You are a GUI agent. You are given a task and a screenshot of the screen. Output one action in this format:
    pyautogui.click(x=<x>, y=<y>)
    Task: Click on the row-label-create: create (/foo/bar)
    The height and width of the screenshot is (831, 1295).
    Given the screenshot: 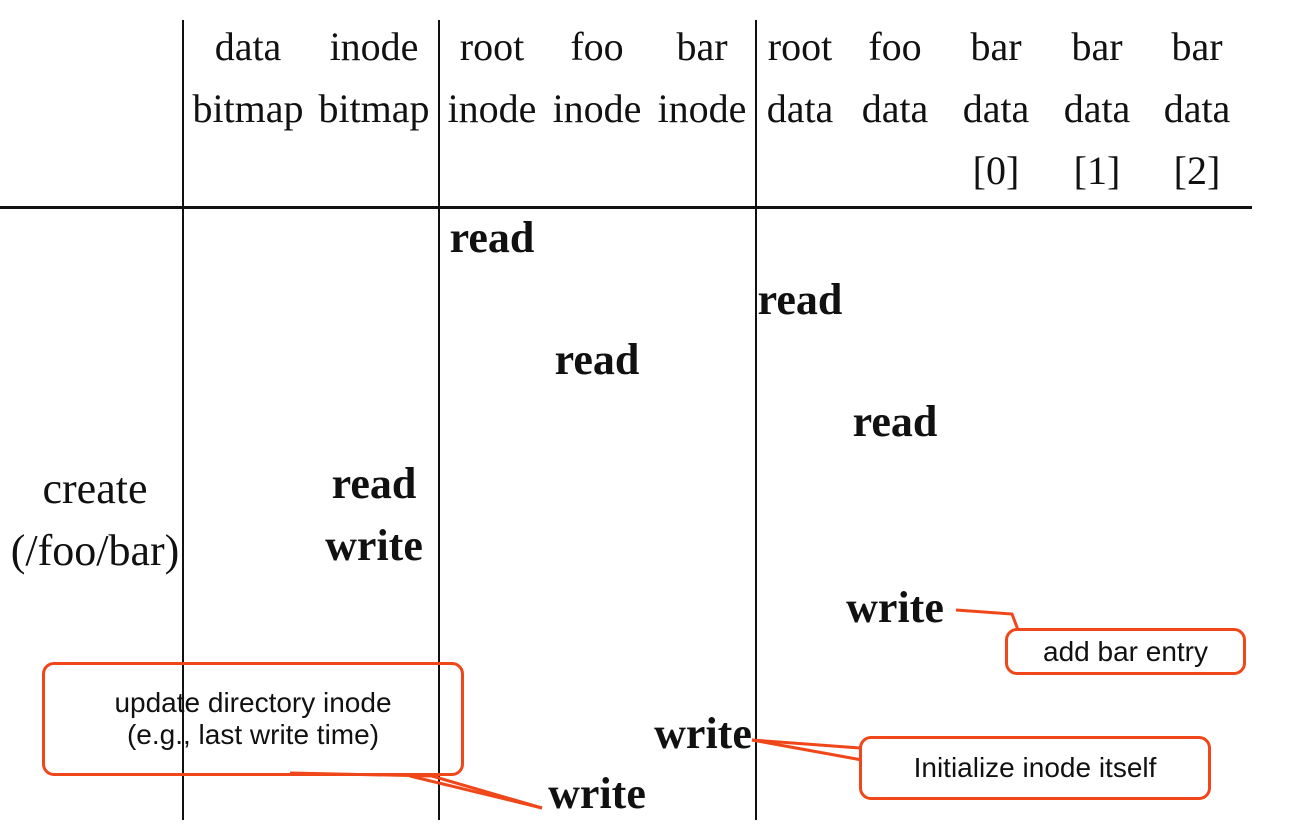 What is the action you would take?
    pyautogui.click(x=95, y=520)
    